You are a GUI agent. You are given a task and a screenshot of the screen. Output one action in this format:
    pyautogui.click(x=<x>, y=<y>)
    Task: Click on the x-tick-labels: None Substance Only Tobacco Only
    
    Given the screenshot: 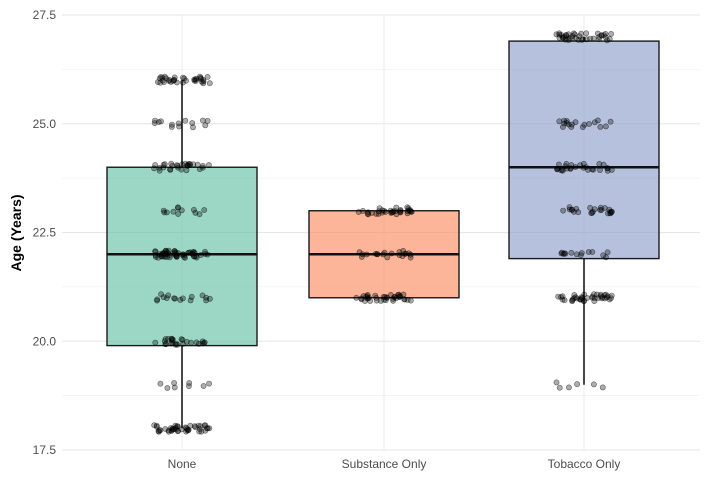 What is the action you would take?
    pyautogui.click(x=394, y=464)
    